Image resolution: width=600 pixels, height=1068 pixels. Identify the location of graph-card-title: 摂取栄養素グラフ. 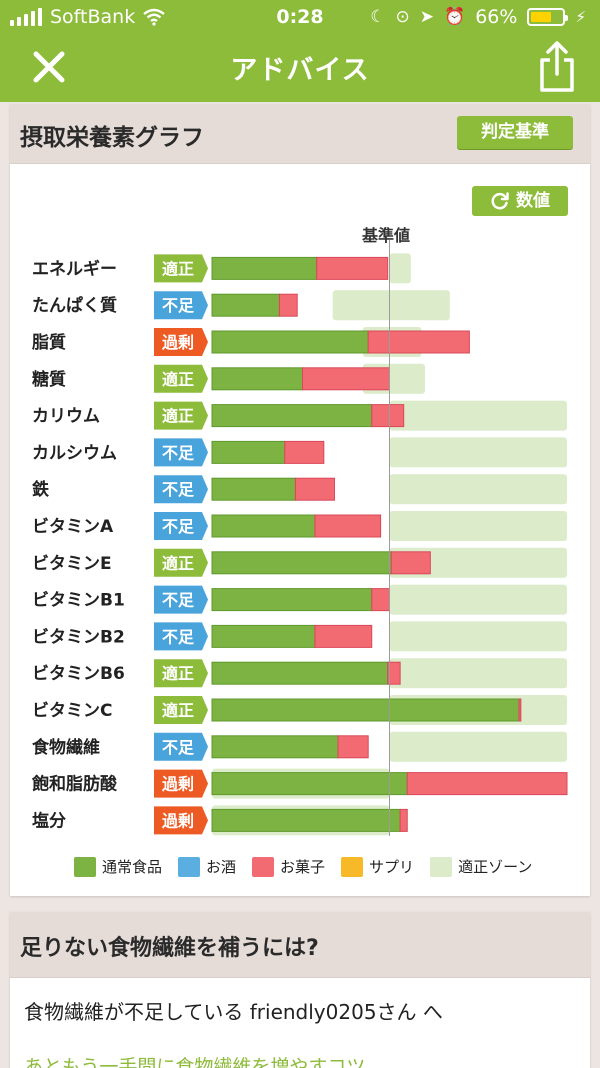
(112, 138).